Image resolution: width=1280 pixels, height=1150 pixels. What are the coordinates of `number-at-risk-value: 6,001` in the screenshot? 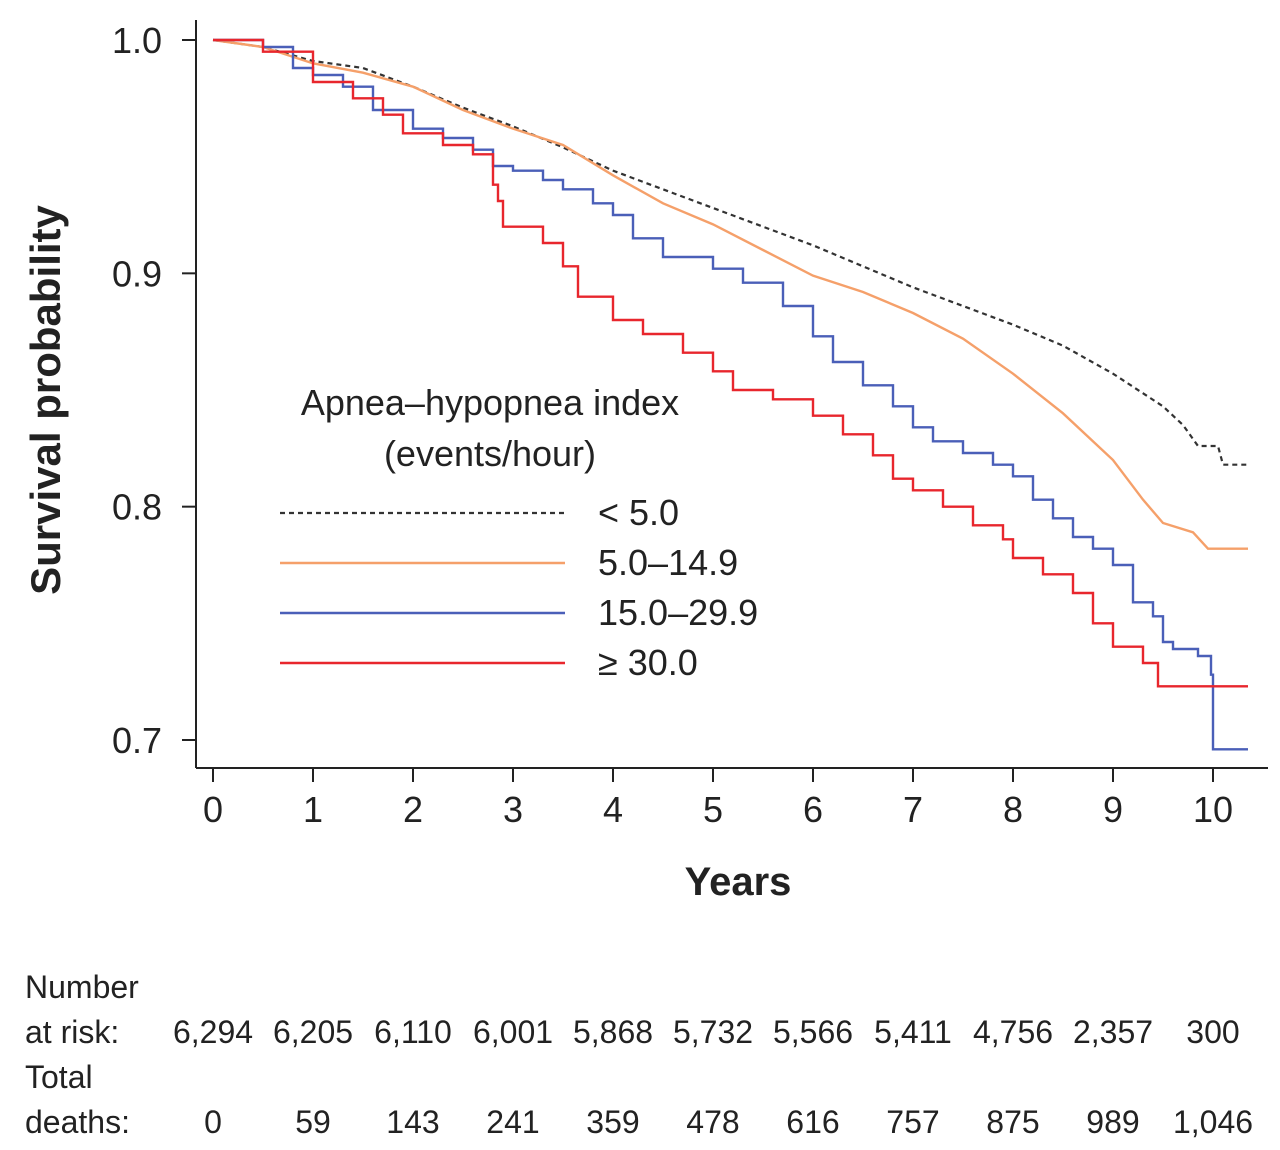 It's located at (513, 1032).